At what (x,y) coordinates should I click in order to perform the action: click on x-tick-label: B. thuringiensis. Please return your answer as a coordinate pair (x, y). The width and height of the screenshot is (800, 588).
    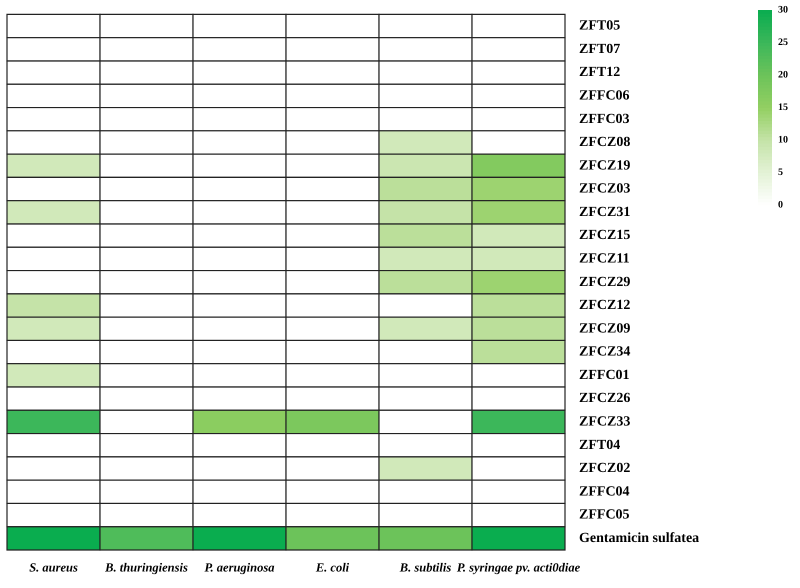
    Looking at the image, I should click on (146, 567).